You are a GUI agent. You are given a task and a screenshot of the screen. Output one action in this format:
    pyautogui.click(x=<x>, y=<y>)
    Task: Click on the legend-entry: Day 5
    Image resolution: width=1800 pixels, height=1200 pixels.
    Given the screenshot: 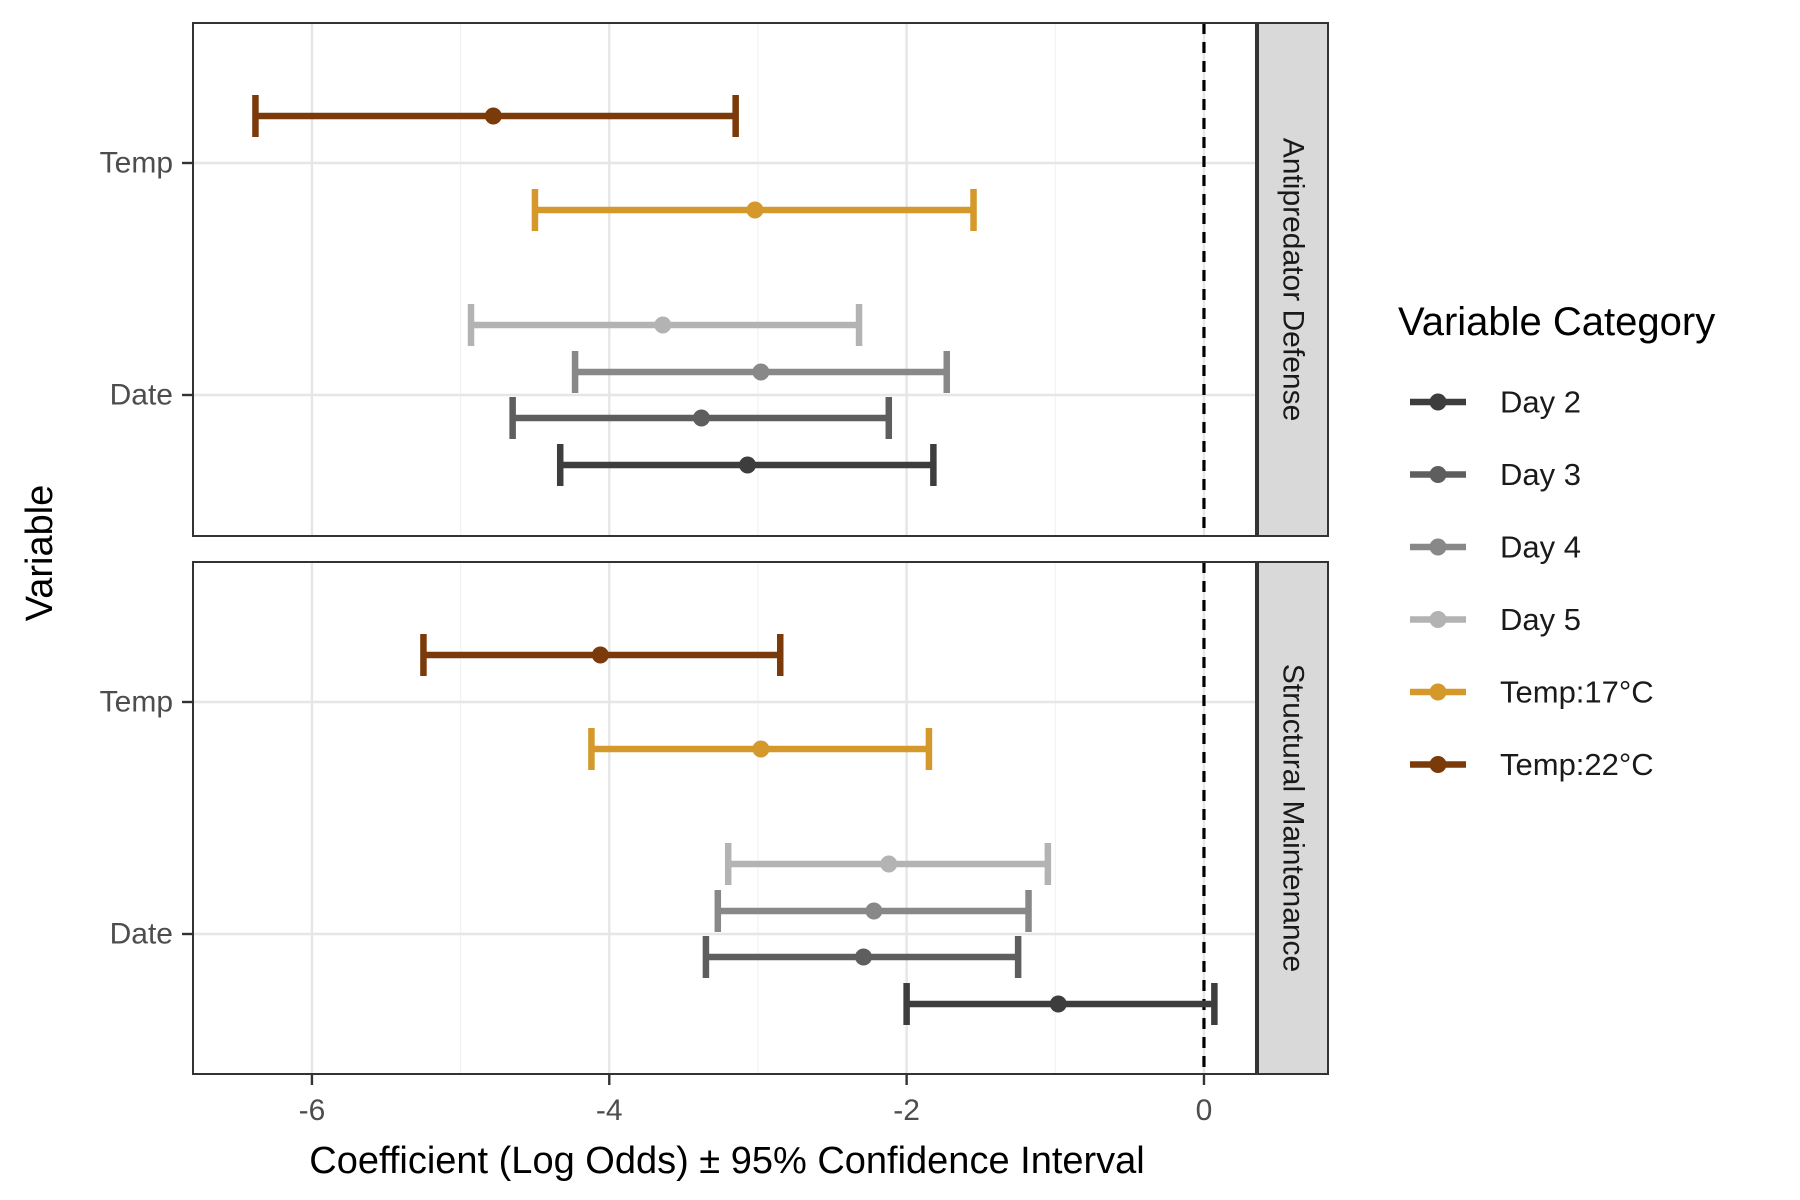 What is the action you would take?
    pyautogui.click(x=1495, y=619)
    